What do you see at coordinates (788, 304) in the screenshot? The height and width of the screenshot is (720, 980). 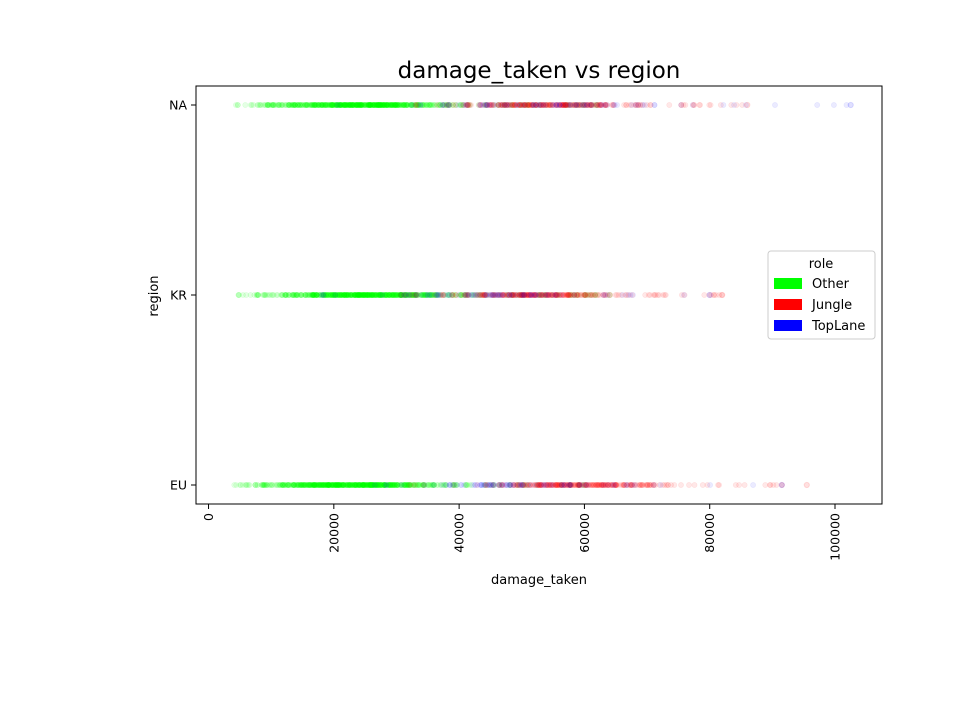 I see `legend-swatch-jungle` at bounding box center [788, 304].